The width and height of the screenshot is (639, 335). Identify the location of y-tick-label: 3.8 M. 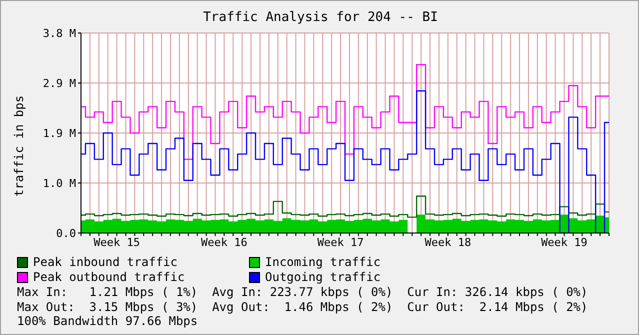
(59, 33).